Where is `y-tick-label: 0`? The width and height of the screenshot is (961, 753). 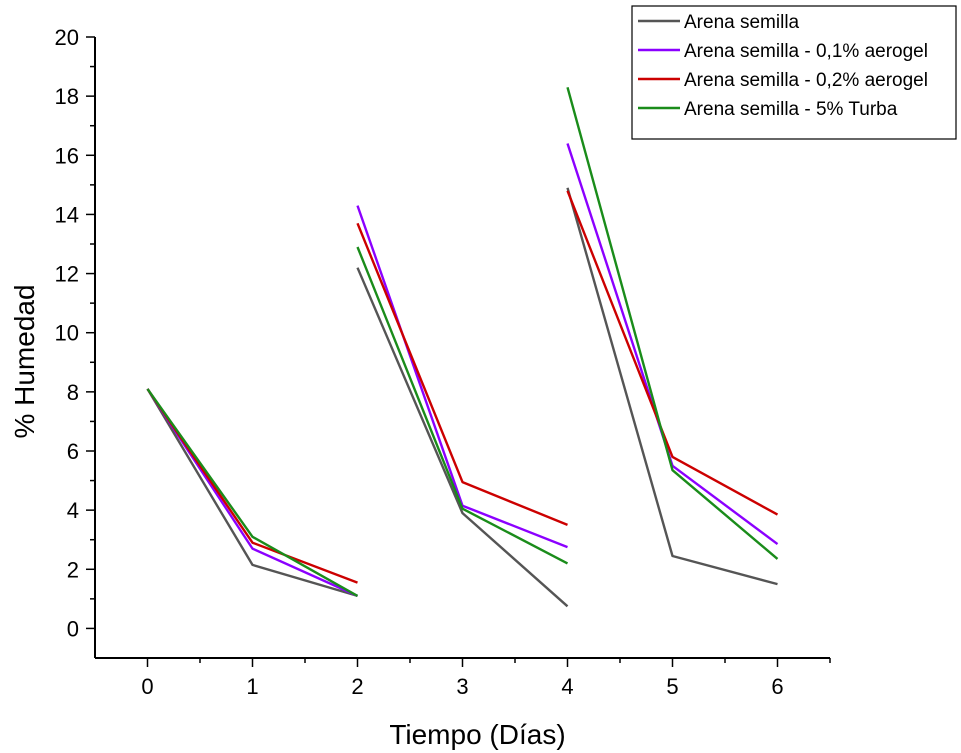
y-tick-label: 0 is located at coordinates (73, 628).